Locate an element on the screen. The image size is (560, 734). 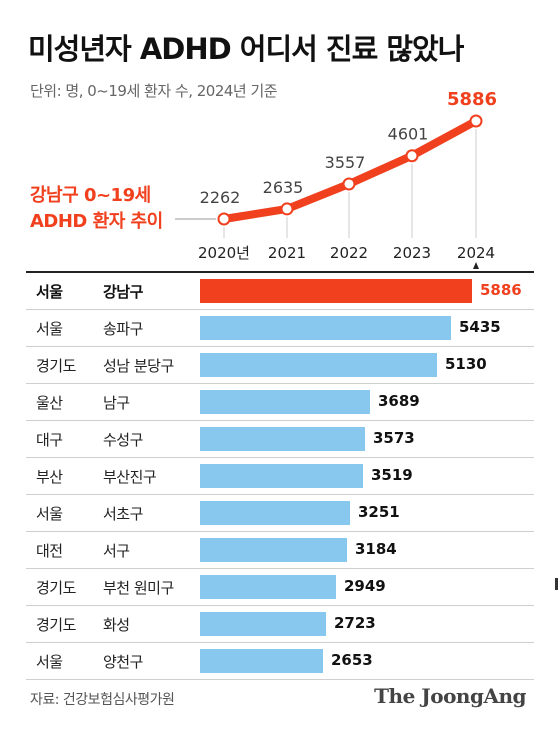
value-label: 2635 is located at coordinates (283, 187).